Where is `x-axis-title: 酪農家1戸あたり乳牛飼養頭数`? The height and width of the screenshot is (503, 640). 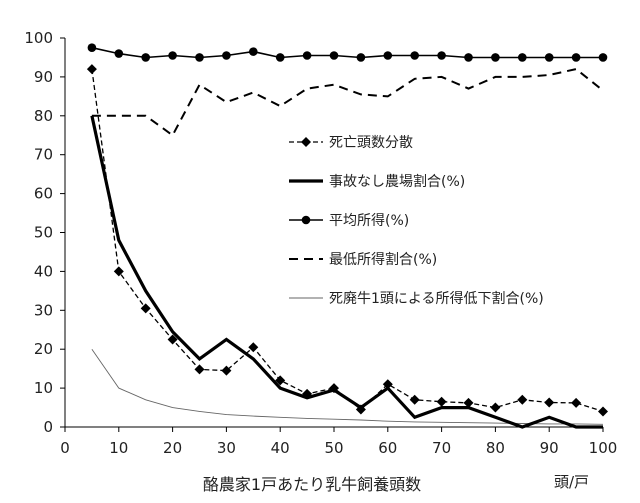
x-axis-title: 酪農家1戸あたり乳牛飼養頭数 is located at coordinates (312, 484).